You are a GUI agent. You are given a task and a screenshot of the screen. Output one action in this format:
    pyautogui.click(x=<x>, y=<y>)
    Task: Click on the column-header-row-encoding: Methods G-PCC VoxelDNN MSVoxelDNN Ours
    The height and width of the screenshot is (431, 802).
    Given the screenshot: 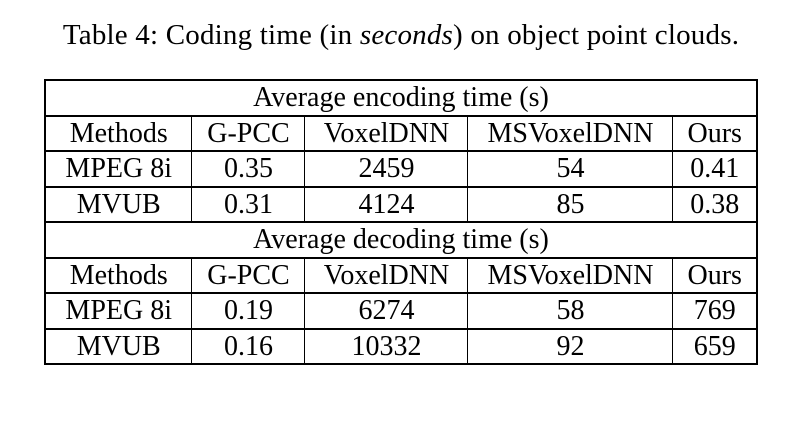 What is the action you would take?
    pyautogui.click(x=401, y=133)
    